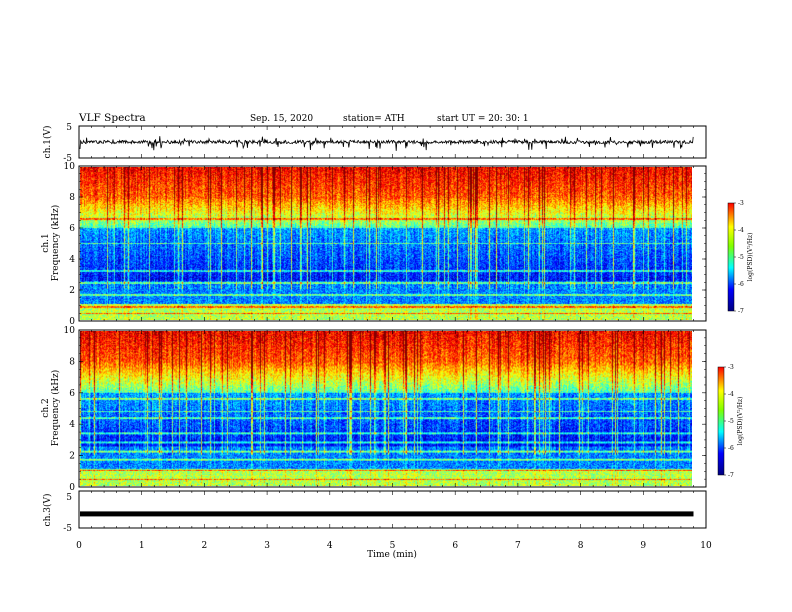 This screenshot has width=792, height=612. I want to click on ch1-ytick-top: 5, so click(69, 128).